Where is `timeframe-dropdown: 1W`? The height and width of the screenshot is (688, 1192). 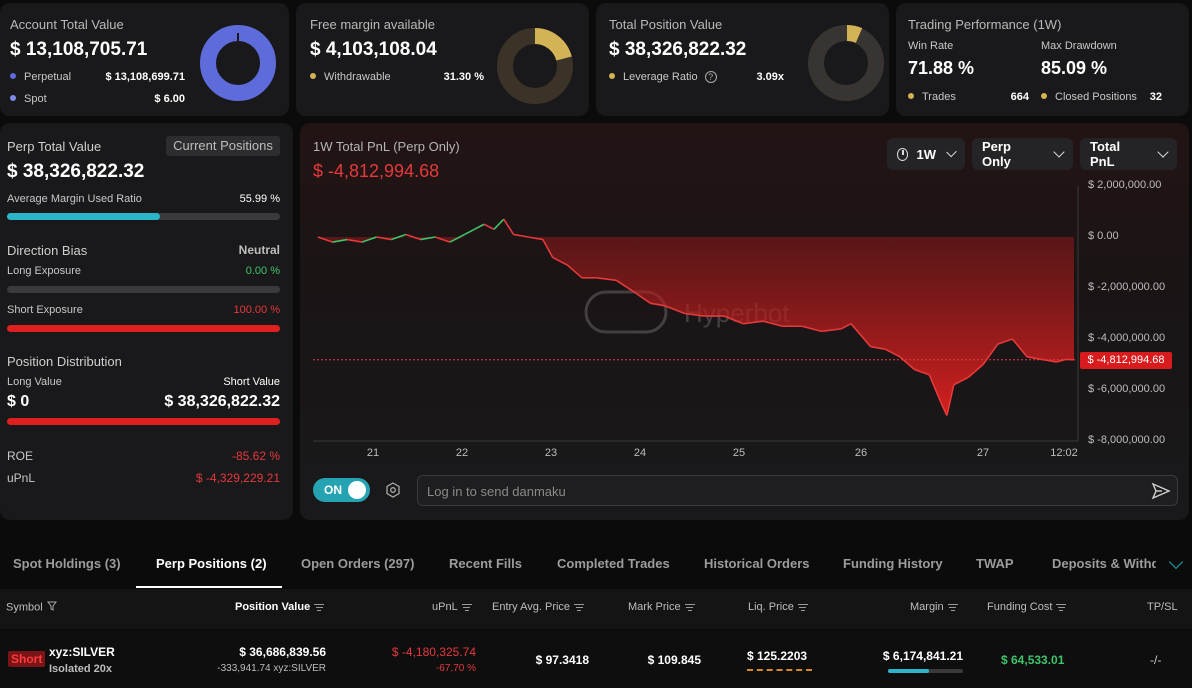
timeframe-dropdown: 1W is located at coordinates (926, 154).